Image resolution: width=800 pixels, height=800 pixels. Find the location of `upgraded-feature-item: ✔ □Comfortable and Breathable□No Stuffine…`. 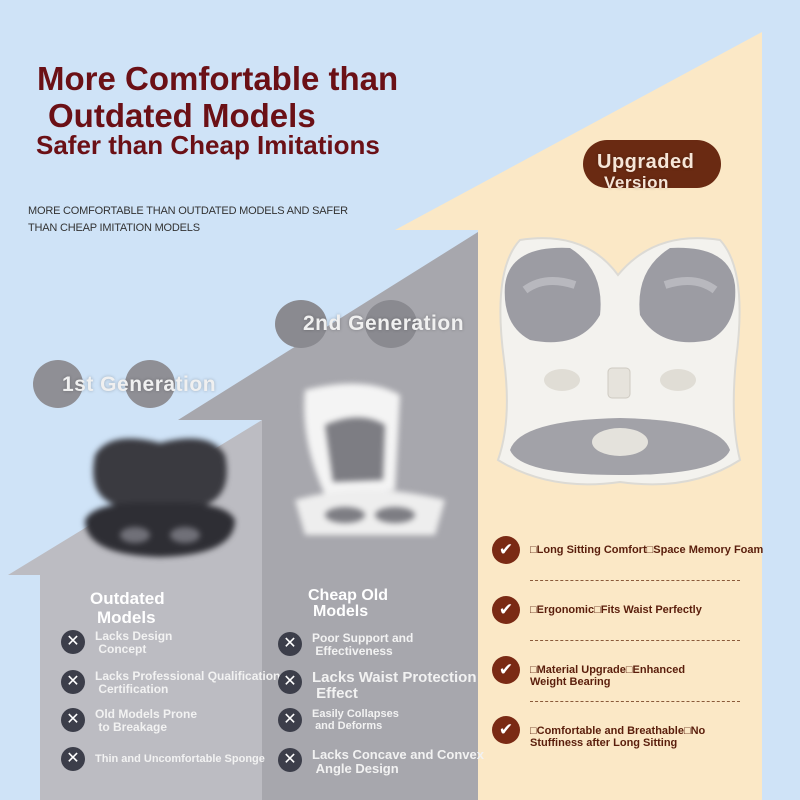

upgraded-feature-item: ✔ □Comfortable and Breathable□No Stuffine… is located at coordinates (598, 732).